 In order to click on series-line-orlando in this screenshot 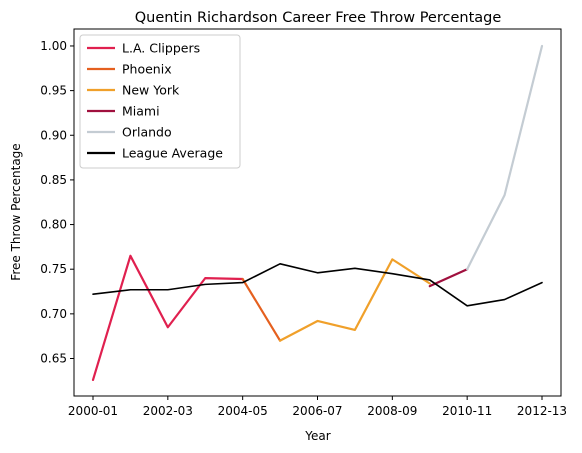, I will do `click(505, 157)`.